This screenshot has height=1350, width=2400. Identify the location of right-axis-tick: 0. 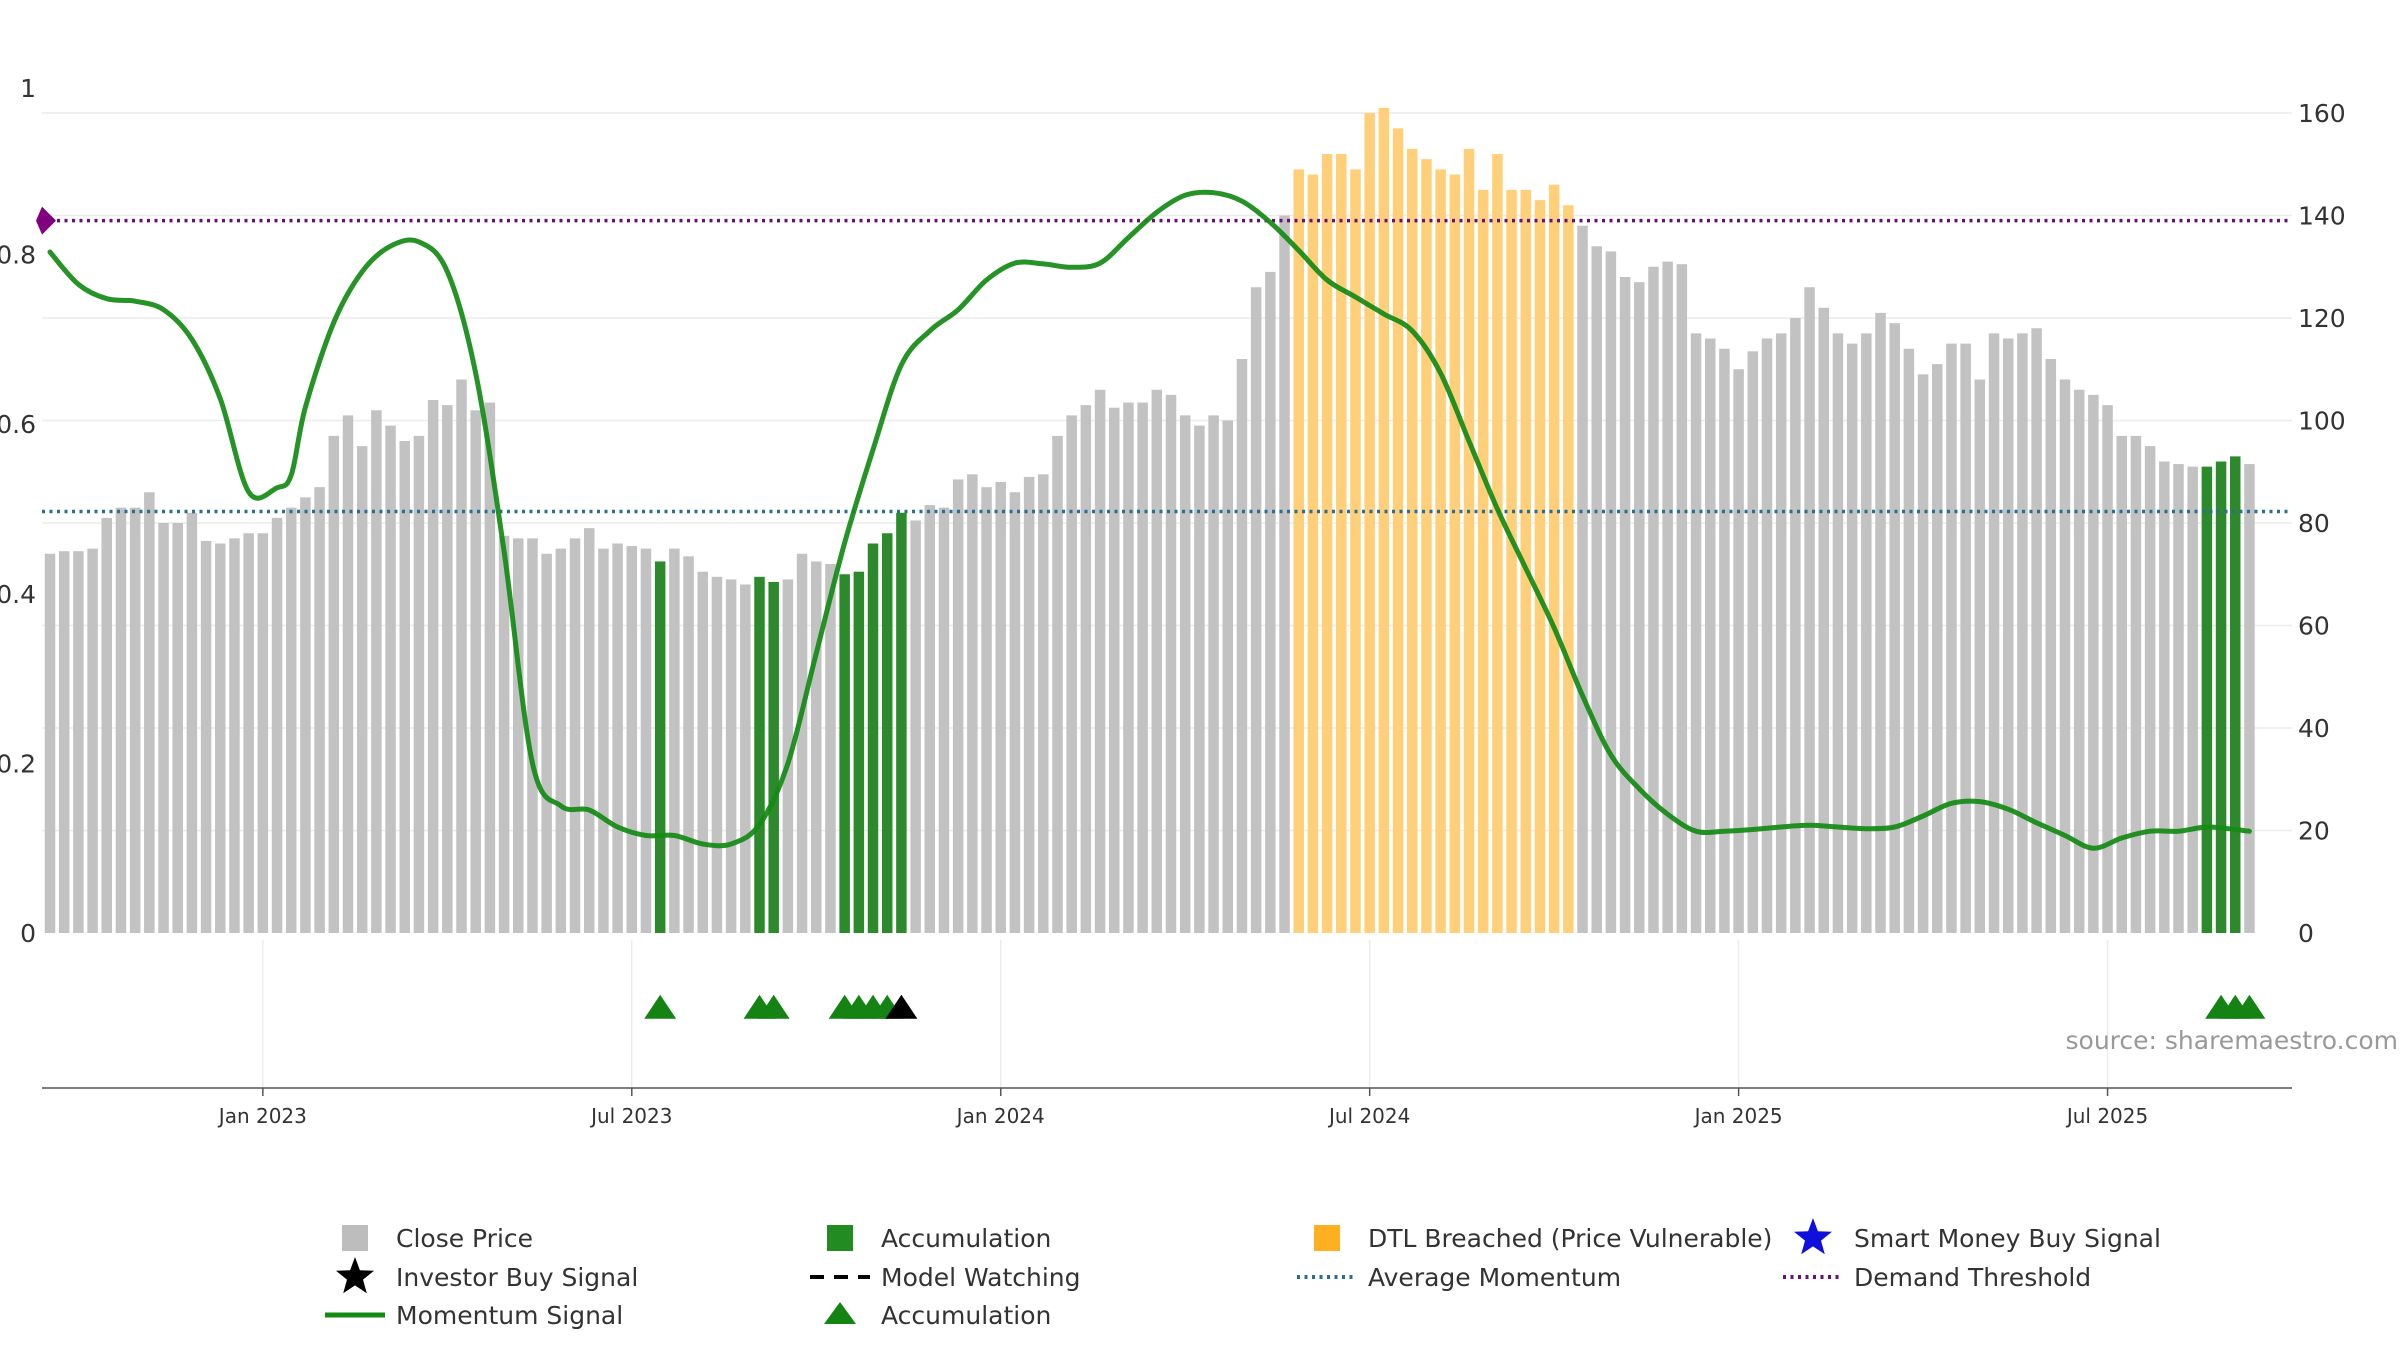
(2306, 933).